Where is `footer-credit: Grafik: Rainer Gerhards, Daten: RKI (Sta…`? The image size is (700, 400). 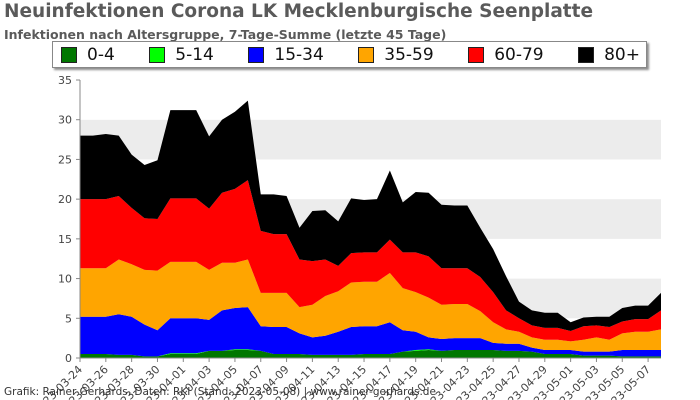 footer-credit: Grafik: Rainer Gerhards, Daten: RKI (Sta… is located at coordinates (220, 392).